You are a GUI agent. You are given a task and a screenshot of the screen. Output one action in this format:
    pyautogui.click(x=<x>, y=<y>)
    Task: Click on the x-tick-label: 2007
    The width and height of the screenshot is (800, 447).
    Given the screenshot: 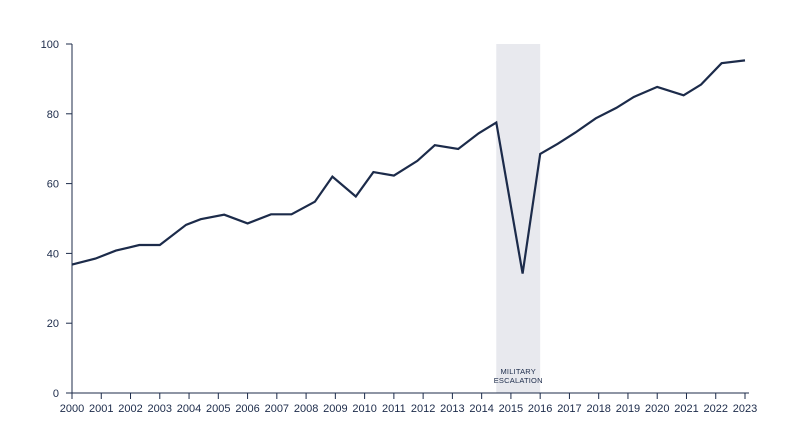 What is the action you would take?
    pyautogui.click(x=277, y=409)
    